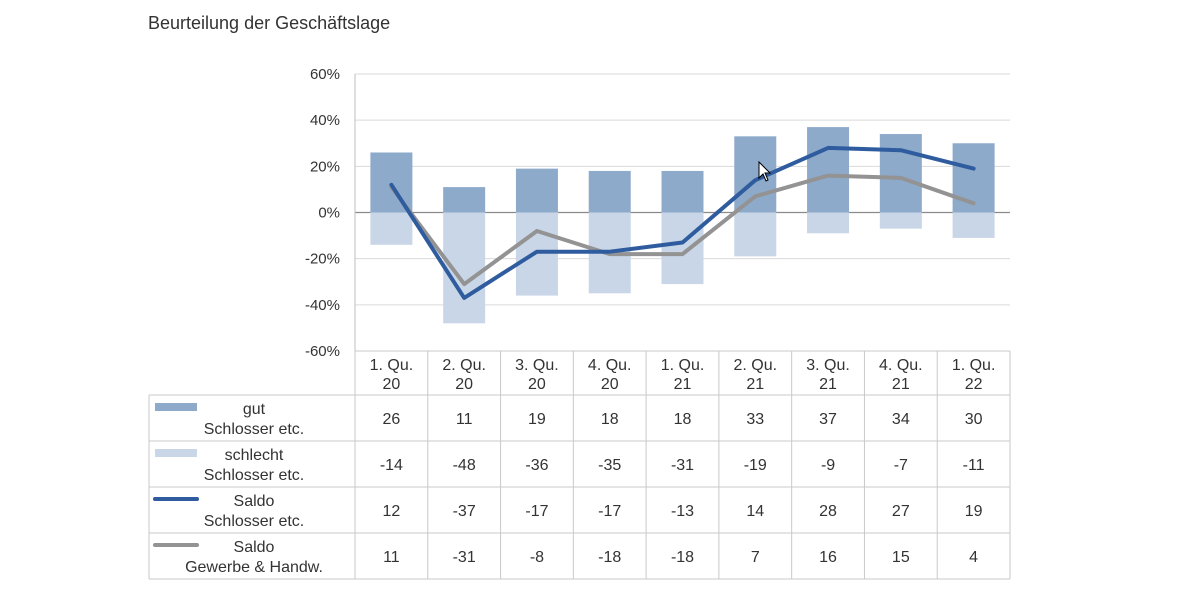  What do you see at coordinates (901, 465) in the screenshot?
I see `data-cell-value: -7` at bounding box center [901, 465].